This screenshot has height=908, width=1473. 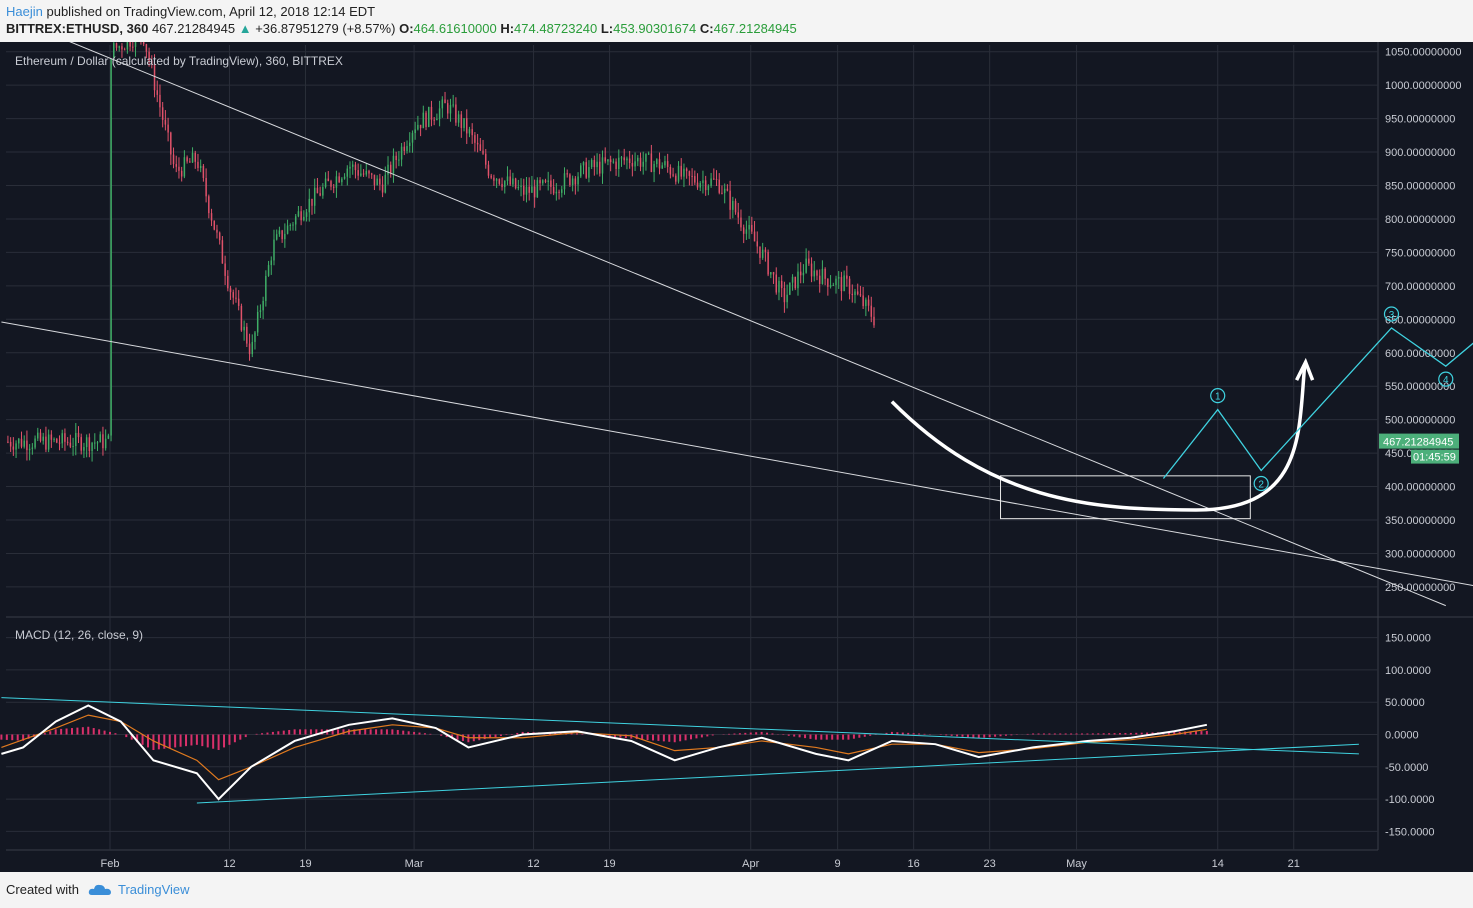 I want to click on tradingview-link: TradingView, so click(x=139, y=889).